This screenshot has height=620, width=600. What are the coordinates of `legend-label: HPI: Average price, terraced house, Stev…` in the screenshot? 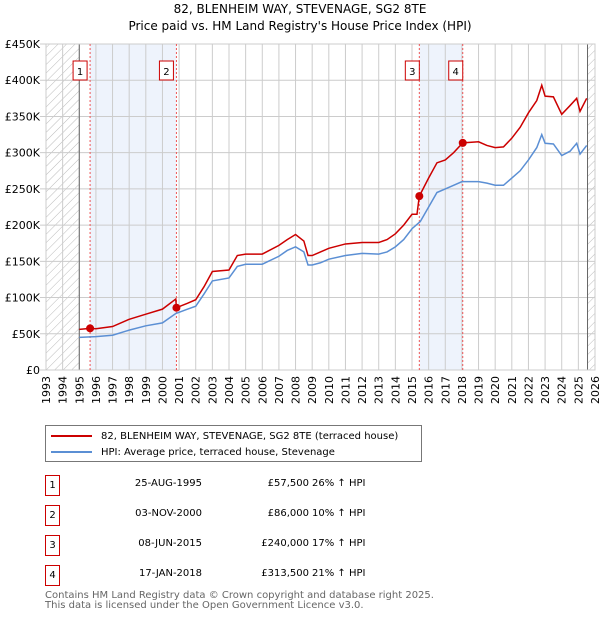 It's located at (218, 452).